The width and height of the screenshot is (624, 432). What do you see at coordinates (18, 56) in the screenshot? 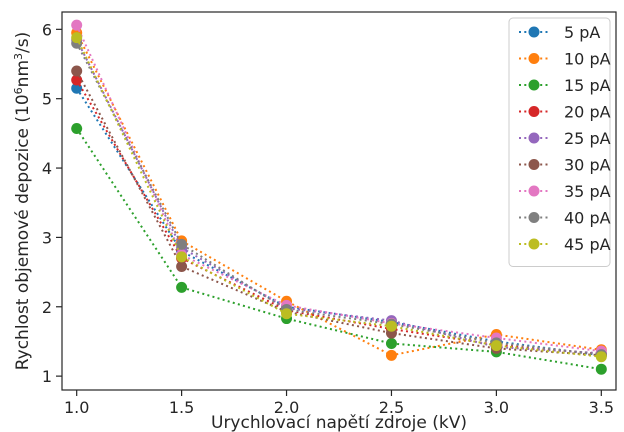
I see `y-axis-label-sup2: 3` at bounding box center [18, 56].